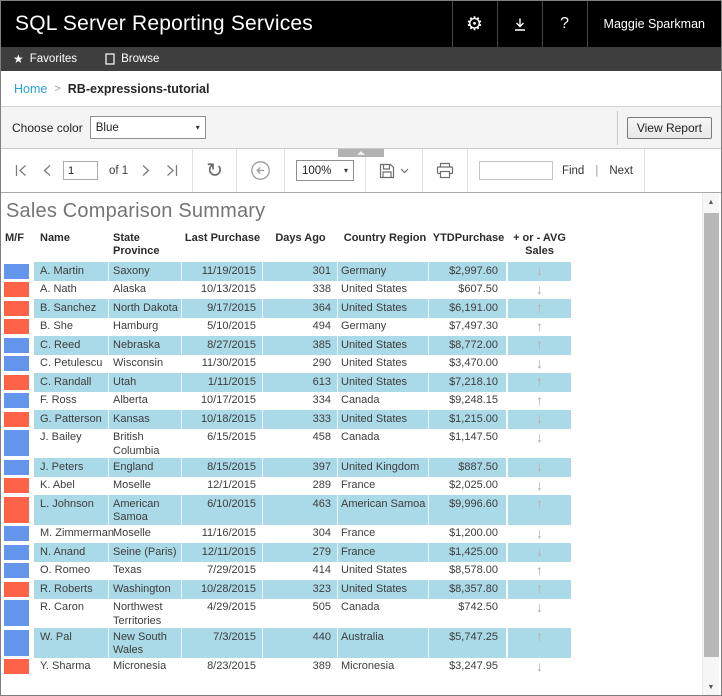 The width and height of the screenshot is (722, 696). I want to click on first-page-button, so click(21, 170).